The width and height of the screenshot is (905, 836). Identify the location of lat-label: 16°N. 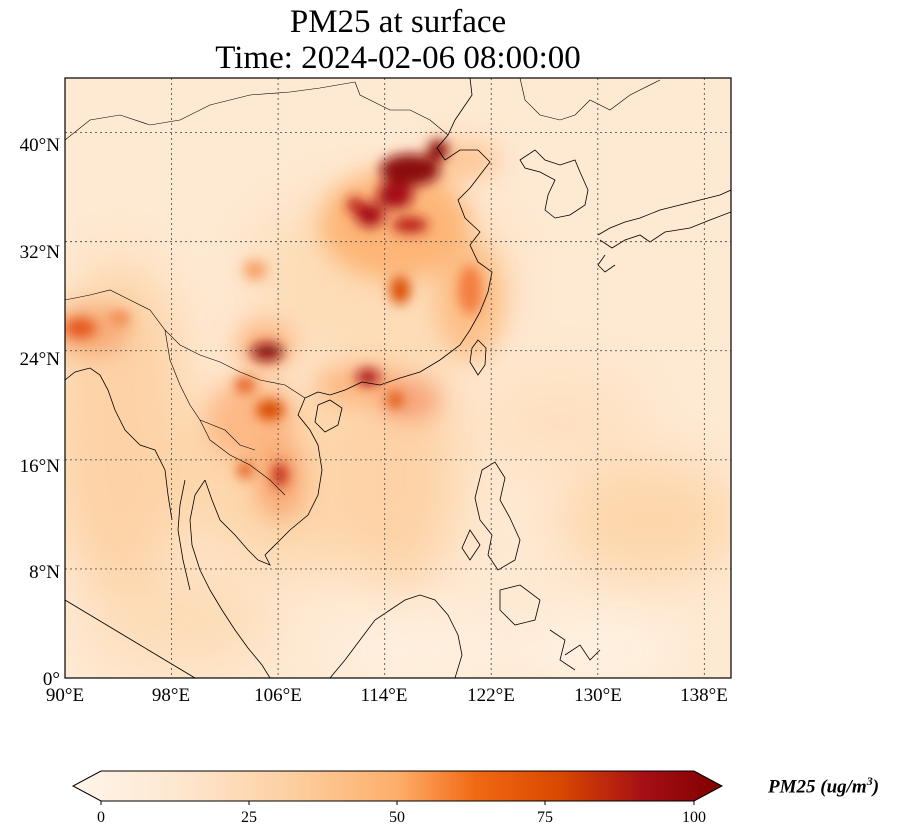
(40, 466).